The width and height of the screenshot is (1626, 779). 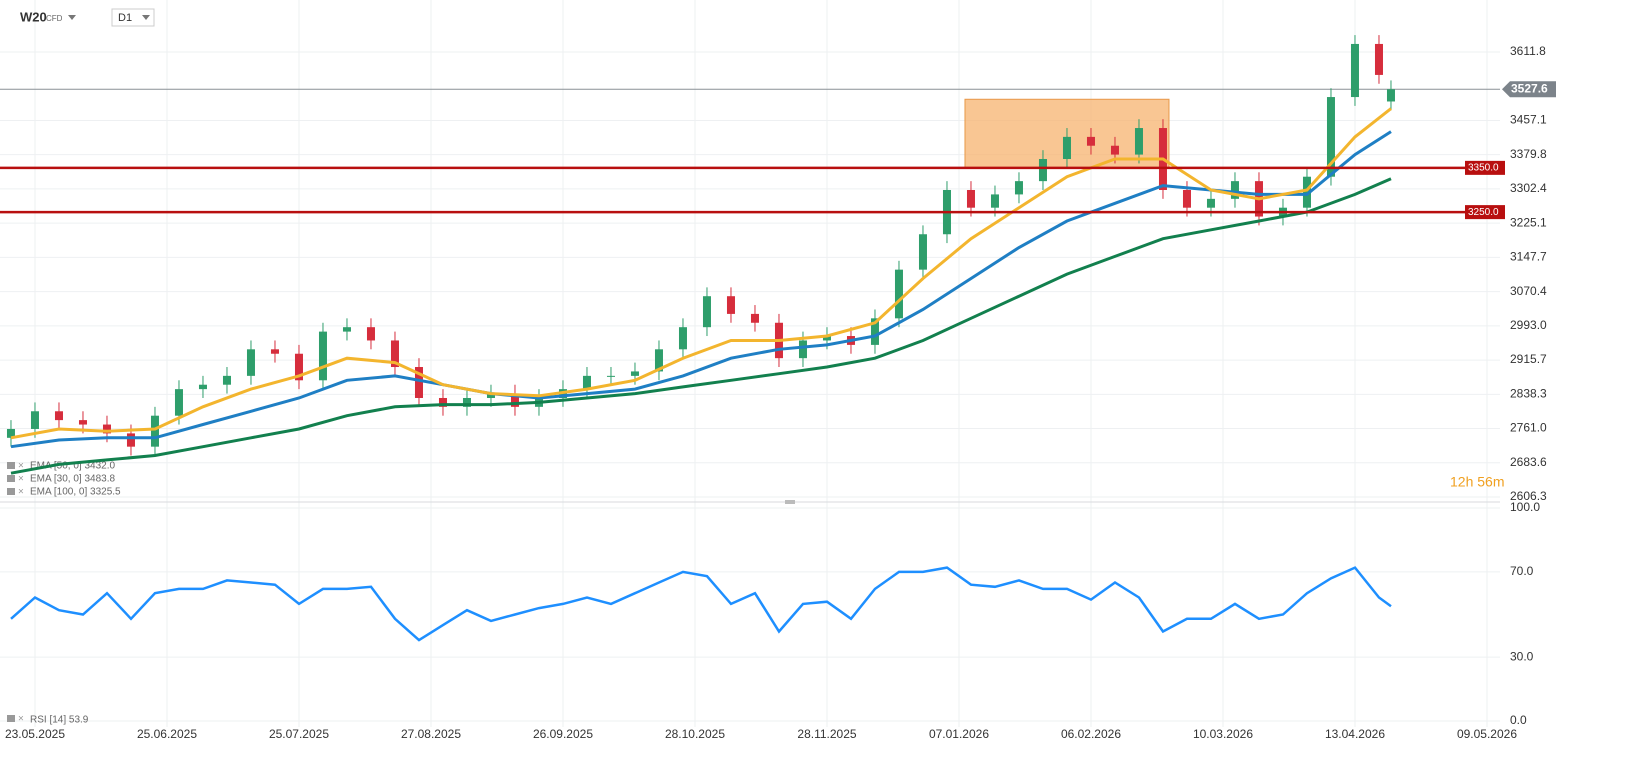 I want to click on last-price-box, so click(x=1529, y=89).